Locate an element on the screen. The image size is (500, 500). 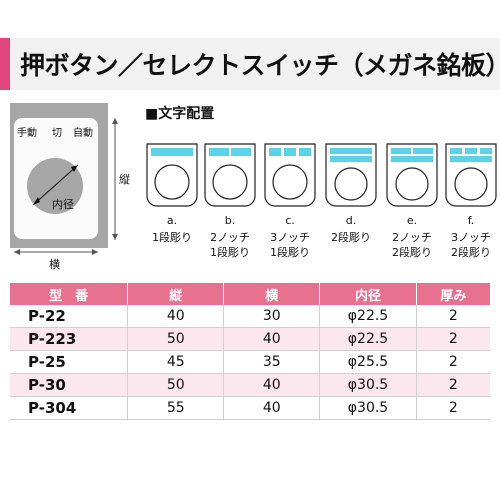
variant-letter: d. is located at coordinates (351, 220).